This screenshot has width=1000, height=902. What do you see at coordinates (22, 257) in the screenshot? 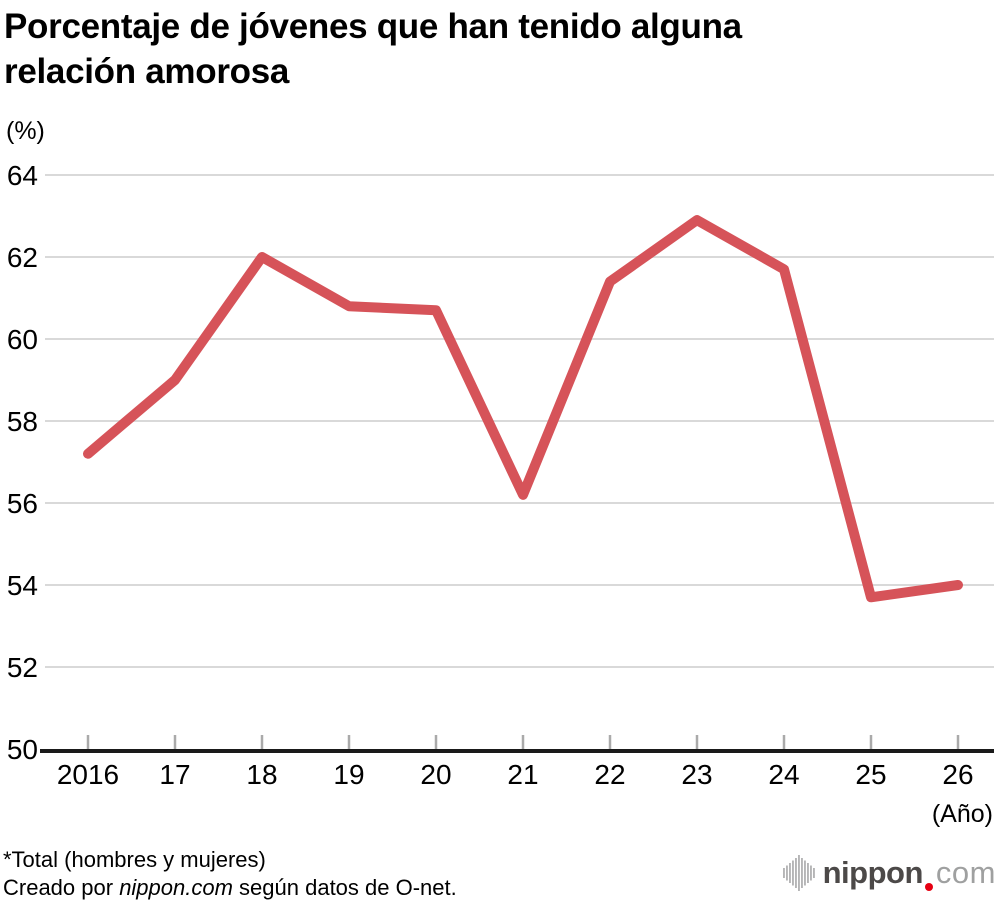
I see `y-tick-label-62: 62` at bounding box center [22, 257].